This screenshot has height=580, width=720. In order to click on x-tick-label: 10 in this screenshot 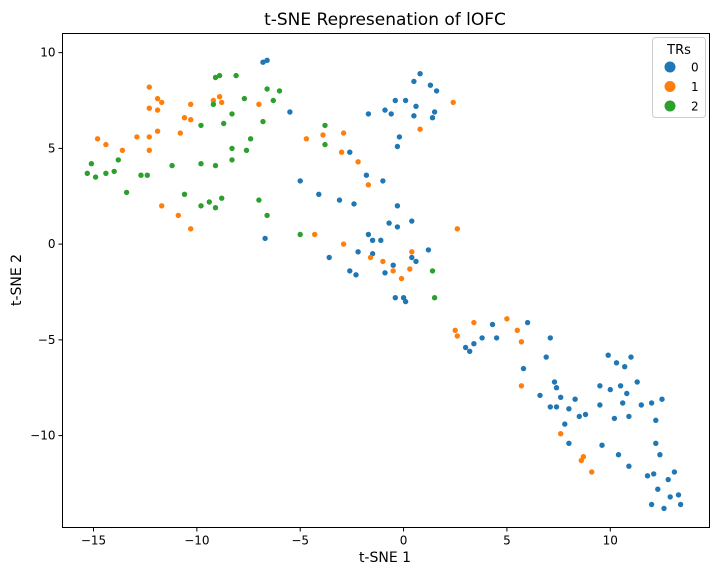, I will do `click(610, 541)`.